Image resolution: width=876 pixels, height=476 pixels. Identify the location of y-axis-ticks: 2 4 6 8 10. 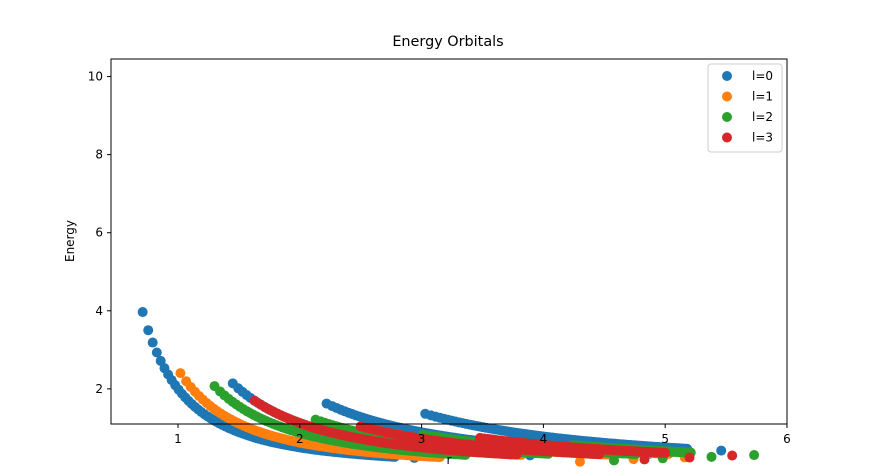
(99, 233).